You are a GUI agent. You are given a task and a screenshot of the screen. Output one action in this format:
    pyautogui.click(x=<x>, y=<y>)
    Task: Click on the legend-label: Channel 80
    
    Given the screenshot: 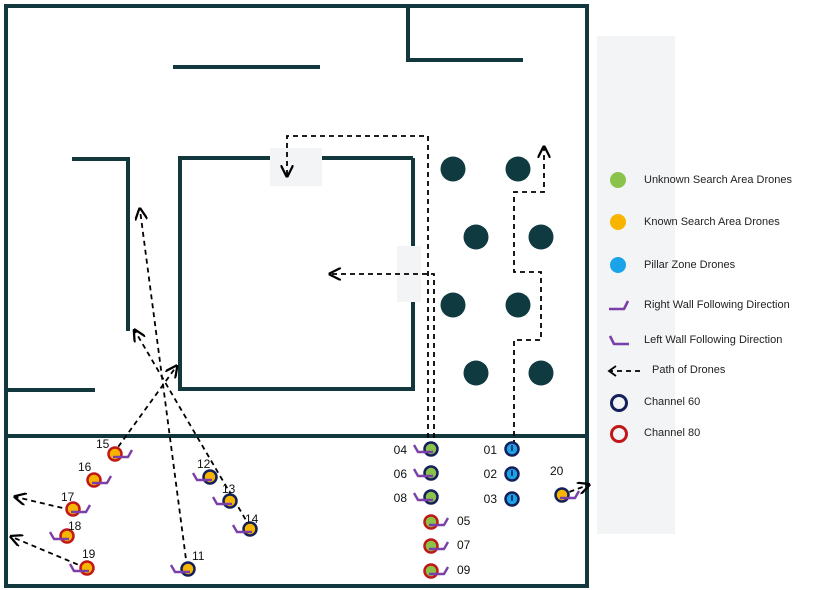 What is the action you would take?
    pyautogui.click(x=672, y=433)
    